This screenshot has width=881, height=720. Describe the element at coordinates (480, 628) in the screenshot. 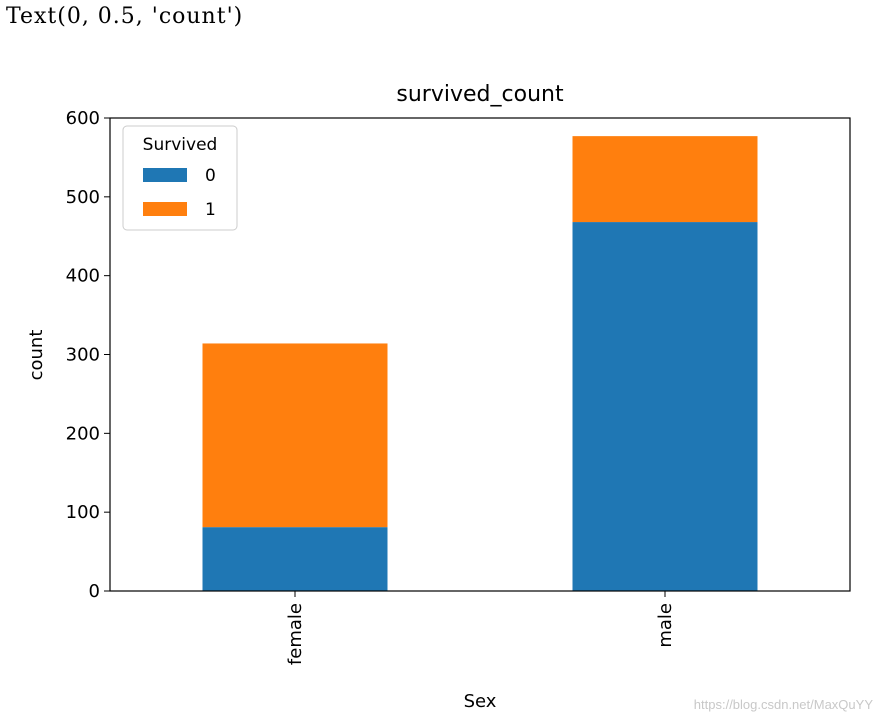

I see `x-axis-ticks: female male` at that location.